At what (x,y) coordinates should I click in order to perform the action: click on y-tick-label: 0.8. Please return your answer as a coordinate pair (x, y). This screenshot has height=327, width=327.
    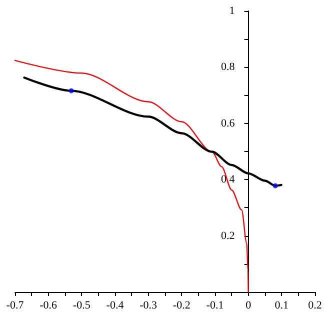
    Looking at the image, I should click on (228, 67).